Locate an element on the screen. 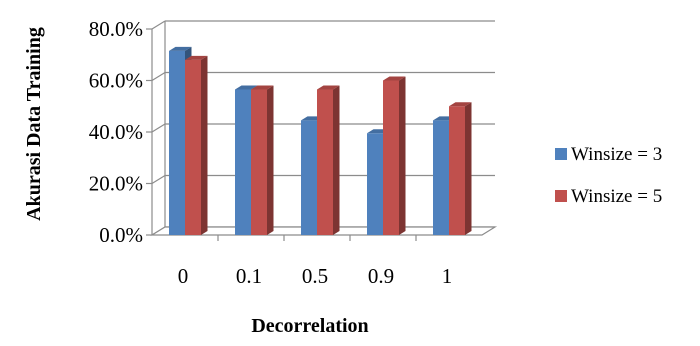  x-tick-label: 0 is located at coordinates (183, 276).